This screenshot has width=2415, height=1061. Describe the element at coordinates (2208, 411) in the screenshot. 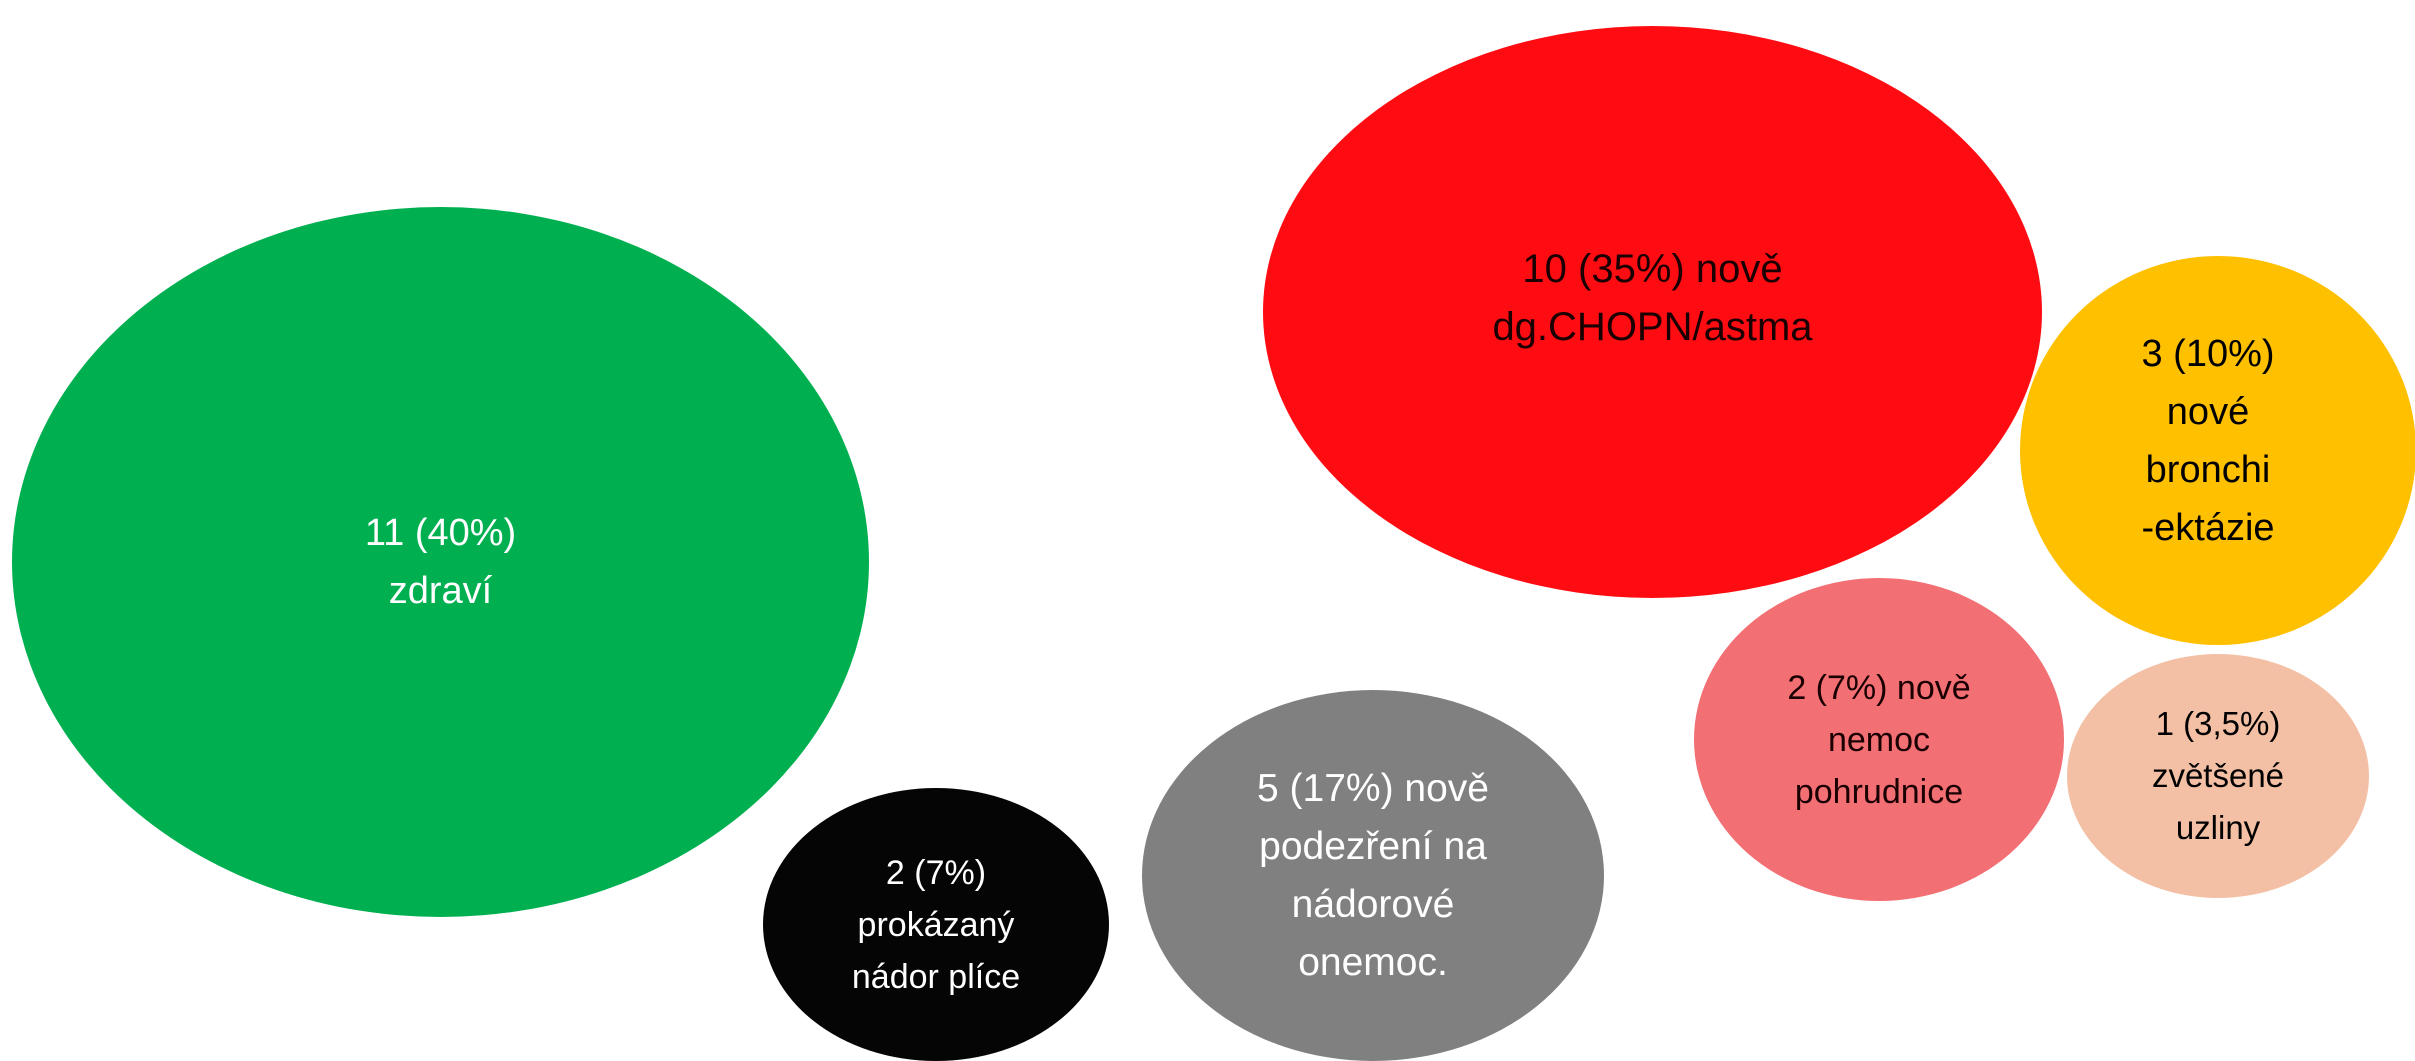

I see `label-line: nové` at that location.